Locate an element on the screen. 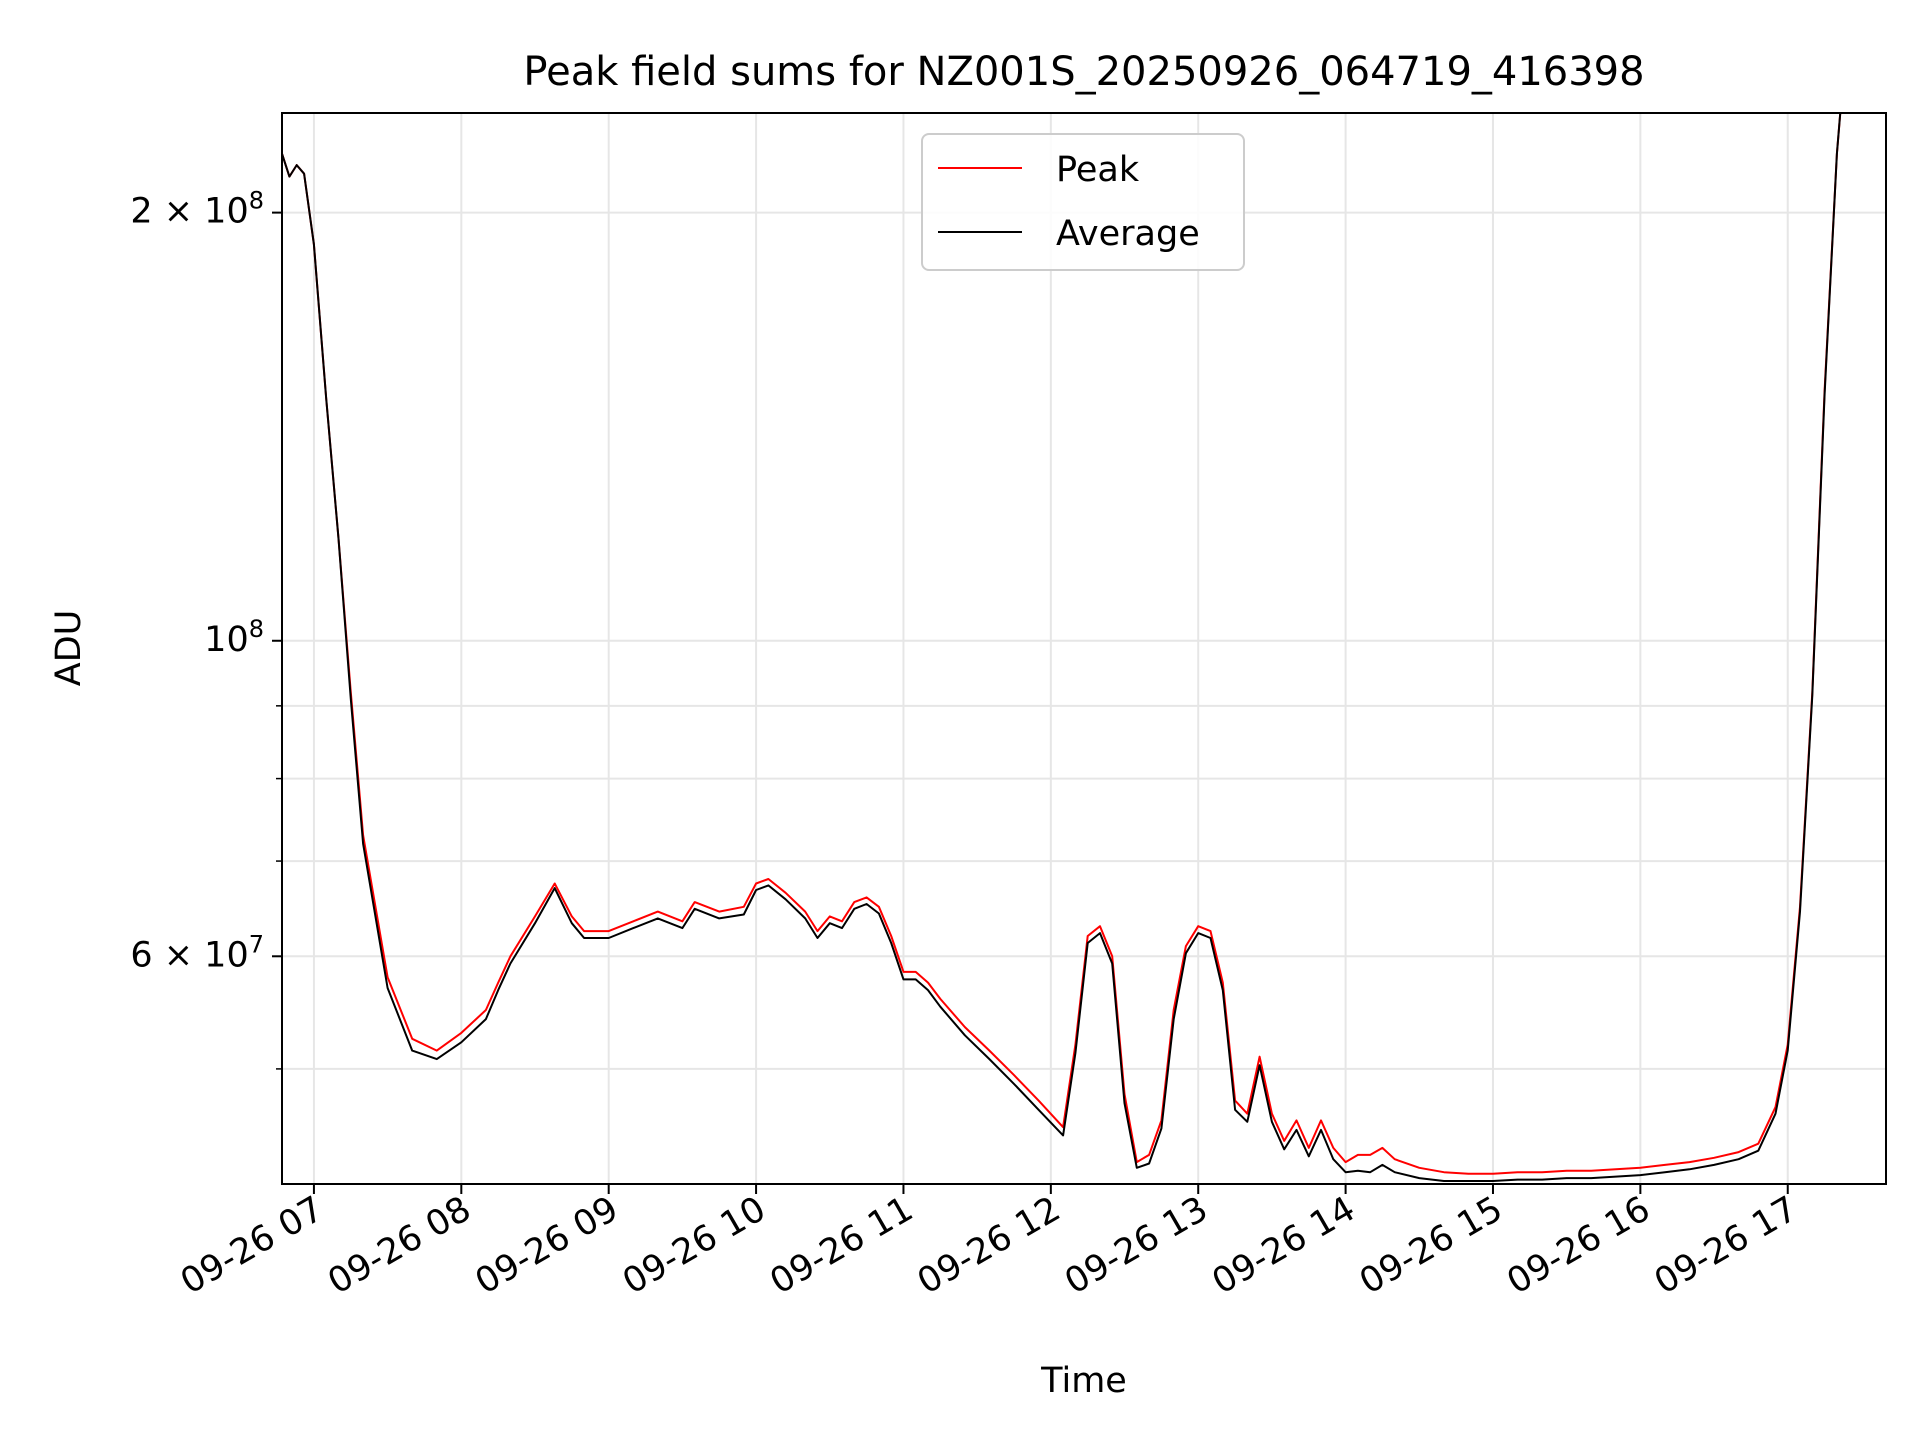  y-tick-label: 6 × 107 is located at coordinates (197, 952).